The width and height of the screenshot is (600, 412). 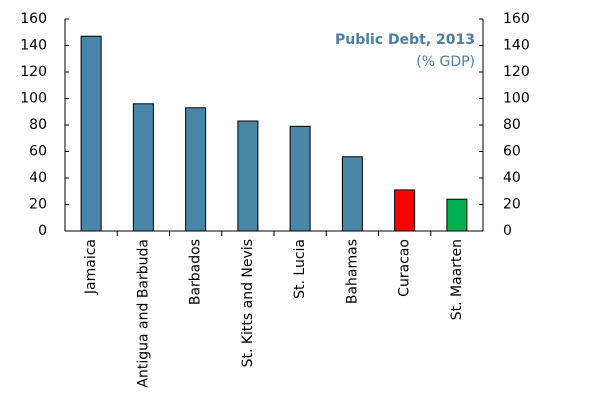 I want to click on y2-tick-label: 60, so click(x=512, y=152).